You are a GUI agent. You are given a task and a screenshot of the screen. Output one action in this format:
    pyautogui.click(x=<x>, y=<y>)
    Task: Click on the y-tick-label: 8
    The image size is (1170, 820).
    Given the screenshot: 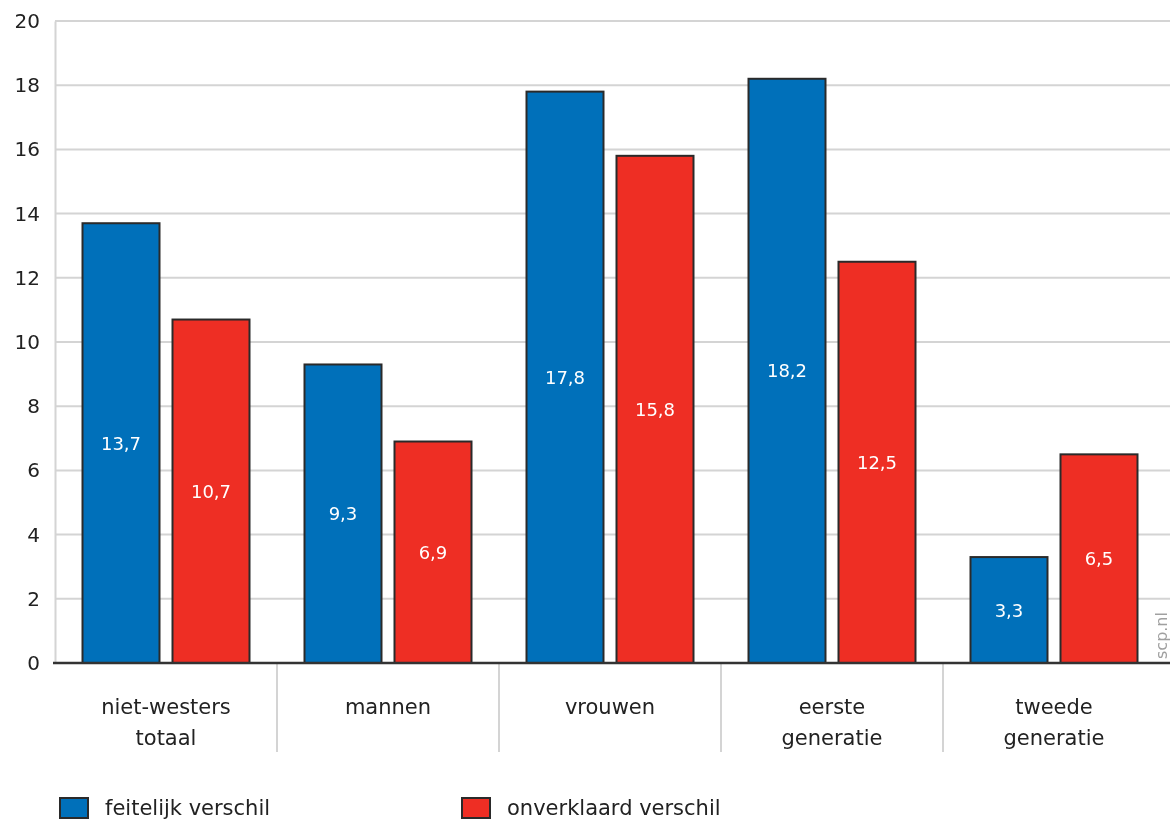 What is the action you would take?
    pyautogui.click(x=33, y=406)
    